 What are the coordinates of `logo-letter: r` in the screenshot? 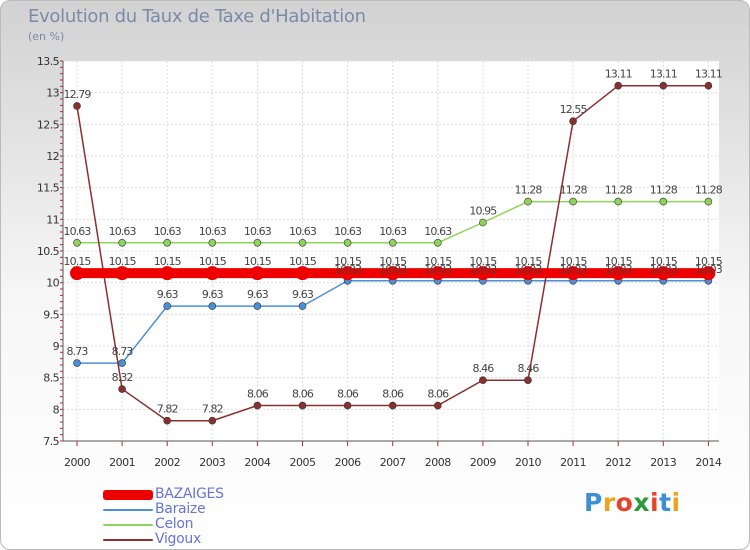 It's located at (609, 502).